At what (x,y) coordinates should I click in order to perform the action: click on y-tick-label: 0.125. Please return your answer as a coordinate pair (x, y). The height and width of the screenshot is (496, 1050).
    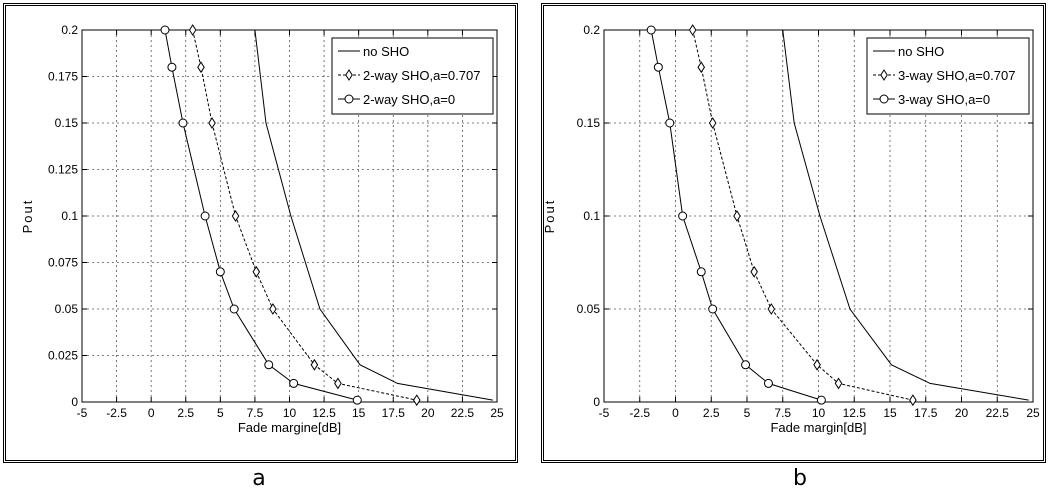
    Looking at the image, I should click on (63, 170).